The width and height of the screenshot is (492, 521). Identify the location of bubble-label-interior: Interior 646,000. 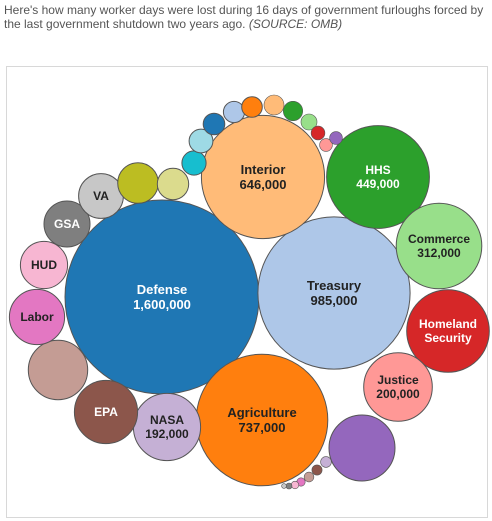
(263, 177).